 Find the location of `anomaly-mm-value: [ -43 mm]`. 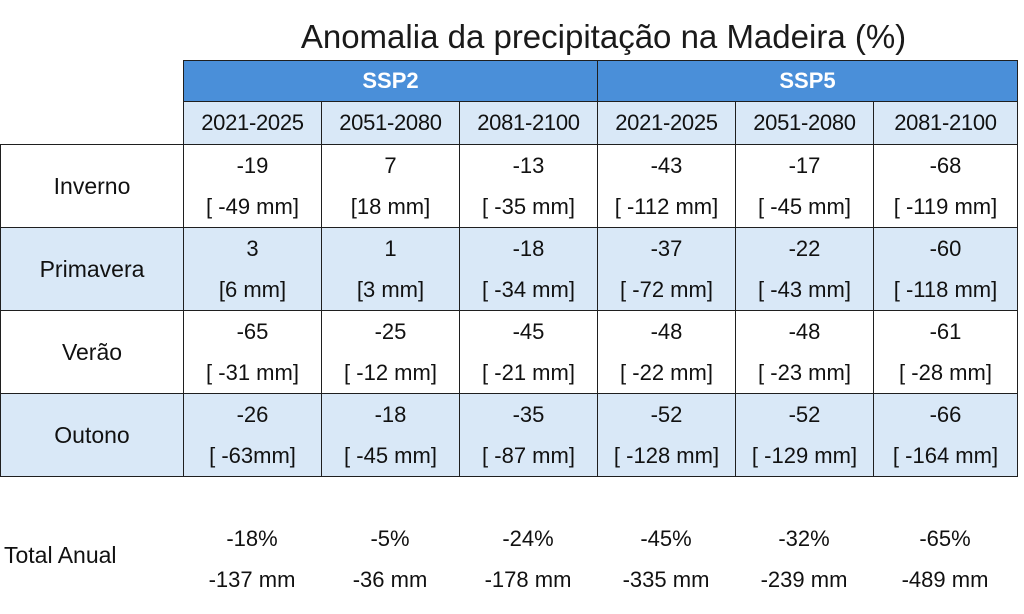

anomaly-mm-value: [ -43 mm] is located at coordinates (804, 289).